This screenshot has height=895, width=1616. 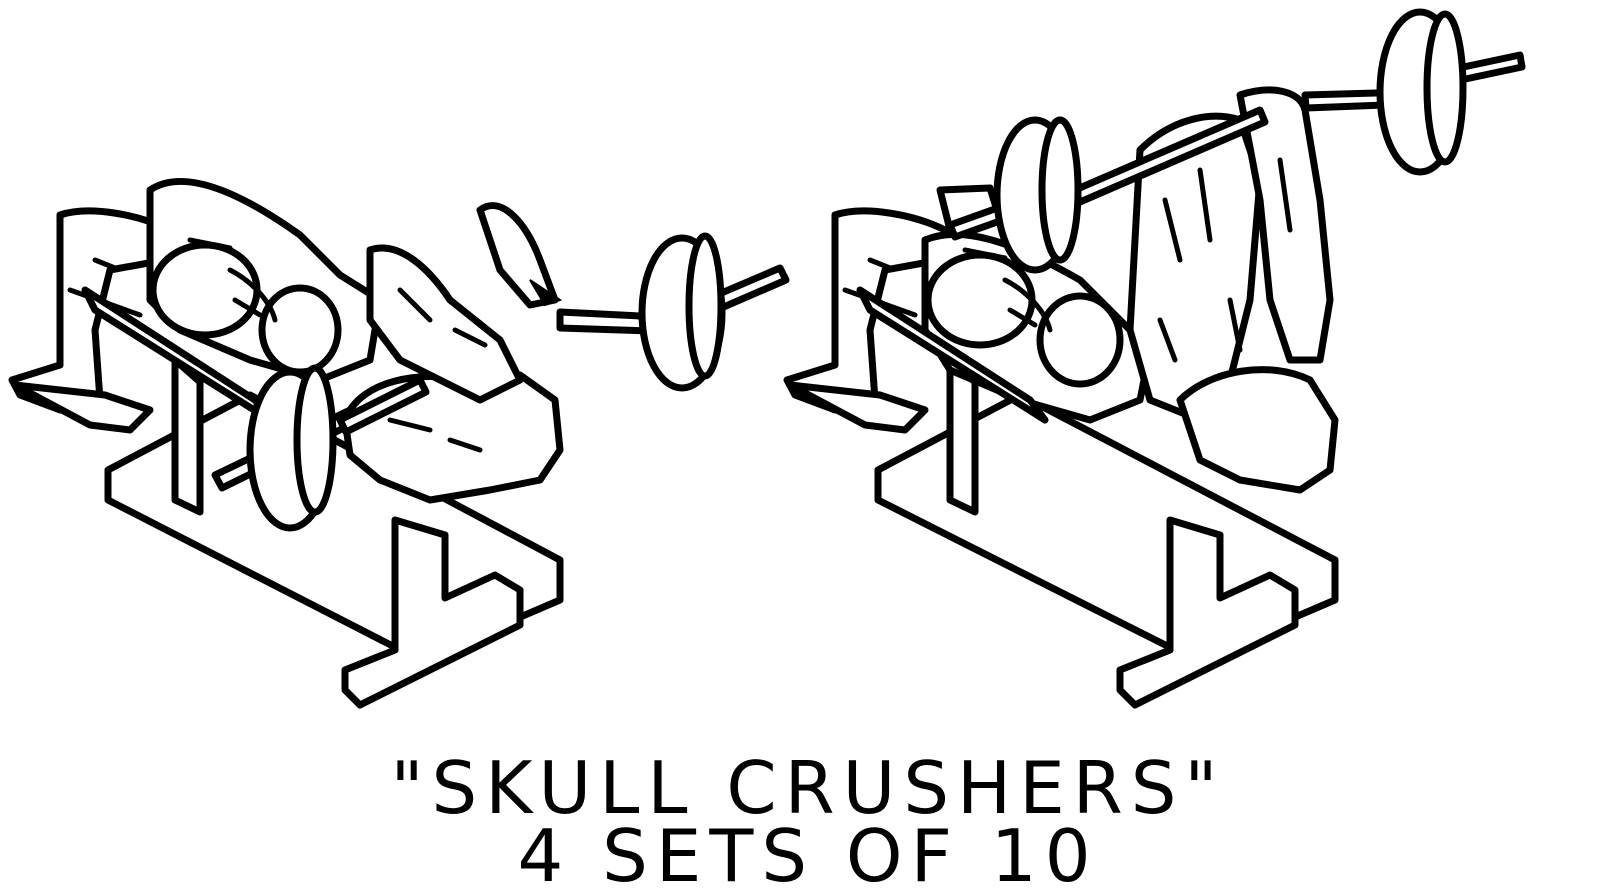 I want to click on torso-left, so click(x=232, y=300).